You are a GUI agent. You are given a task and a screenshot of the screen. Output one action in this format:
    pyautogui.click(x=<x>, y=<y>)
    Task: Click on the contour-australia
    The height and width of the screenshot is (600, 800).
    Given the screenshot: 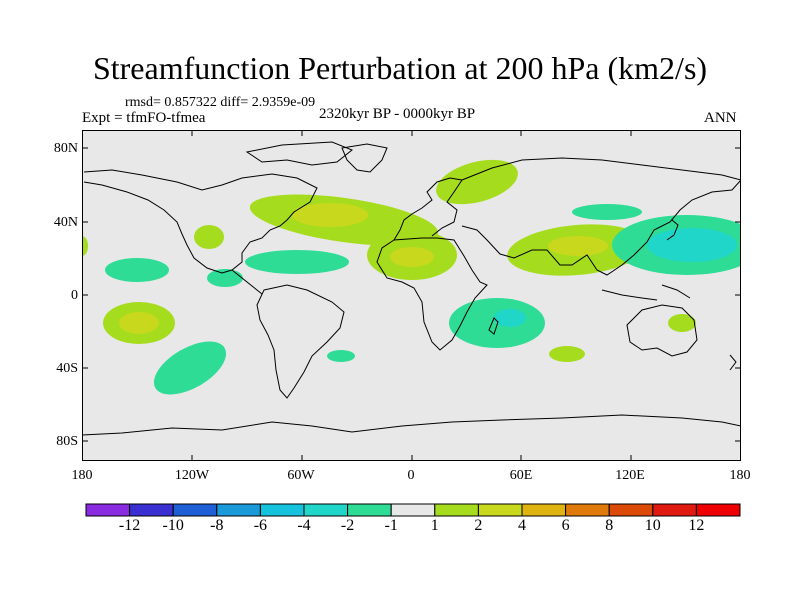 What is the action you would take?
    pyautogui.click(x=682, y=323)
    